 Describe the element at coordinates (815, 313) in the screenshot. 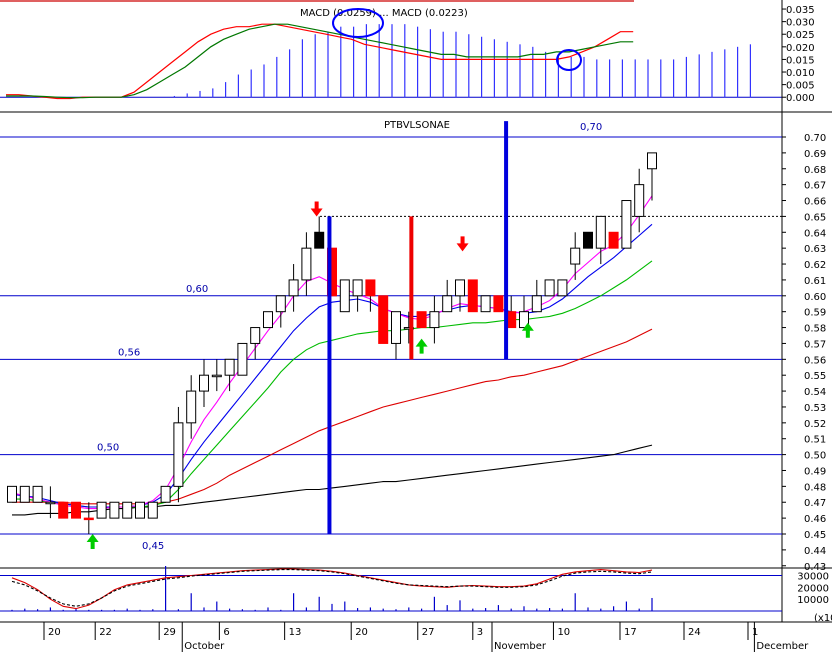

I see `price-tick-label: 0.59` at that location.